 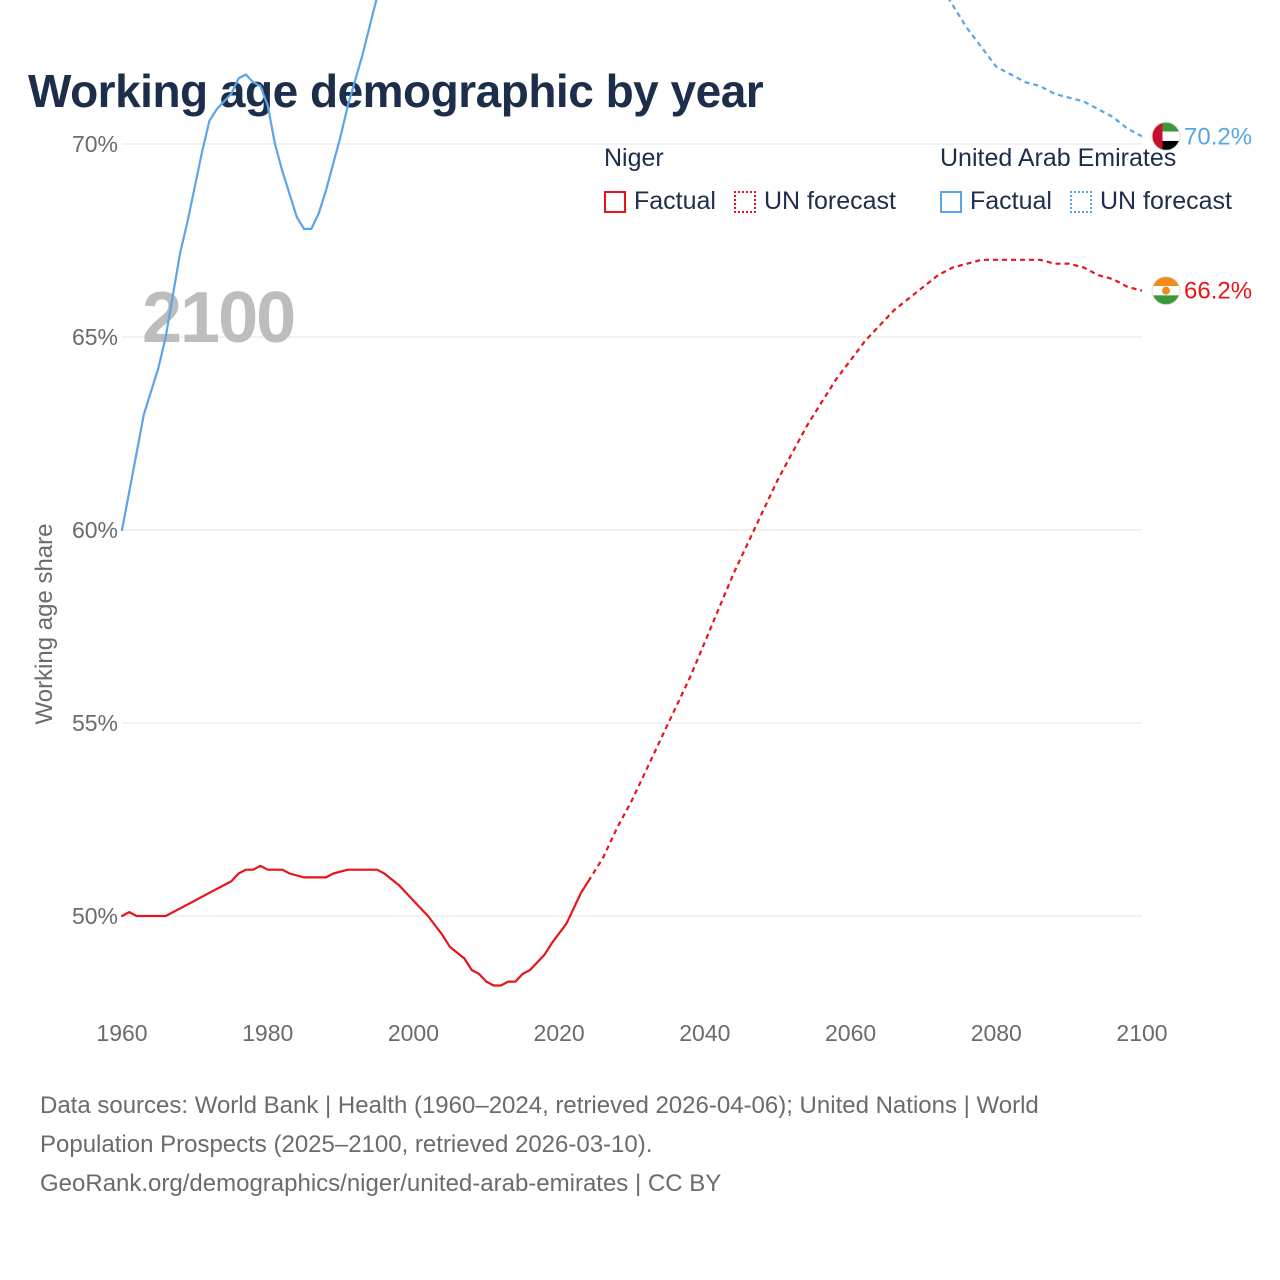 I want to click on x-tick-label: 2080, so click(x=996, y=1033).